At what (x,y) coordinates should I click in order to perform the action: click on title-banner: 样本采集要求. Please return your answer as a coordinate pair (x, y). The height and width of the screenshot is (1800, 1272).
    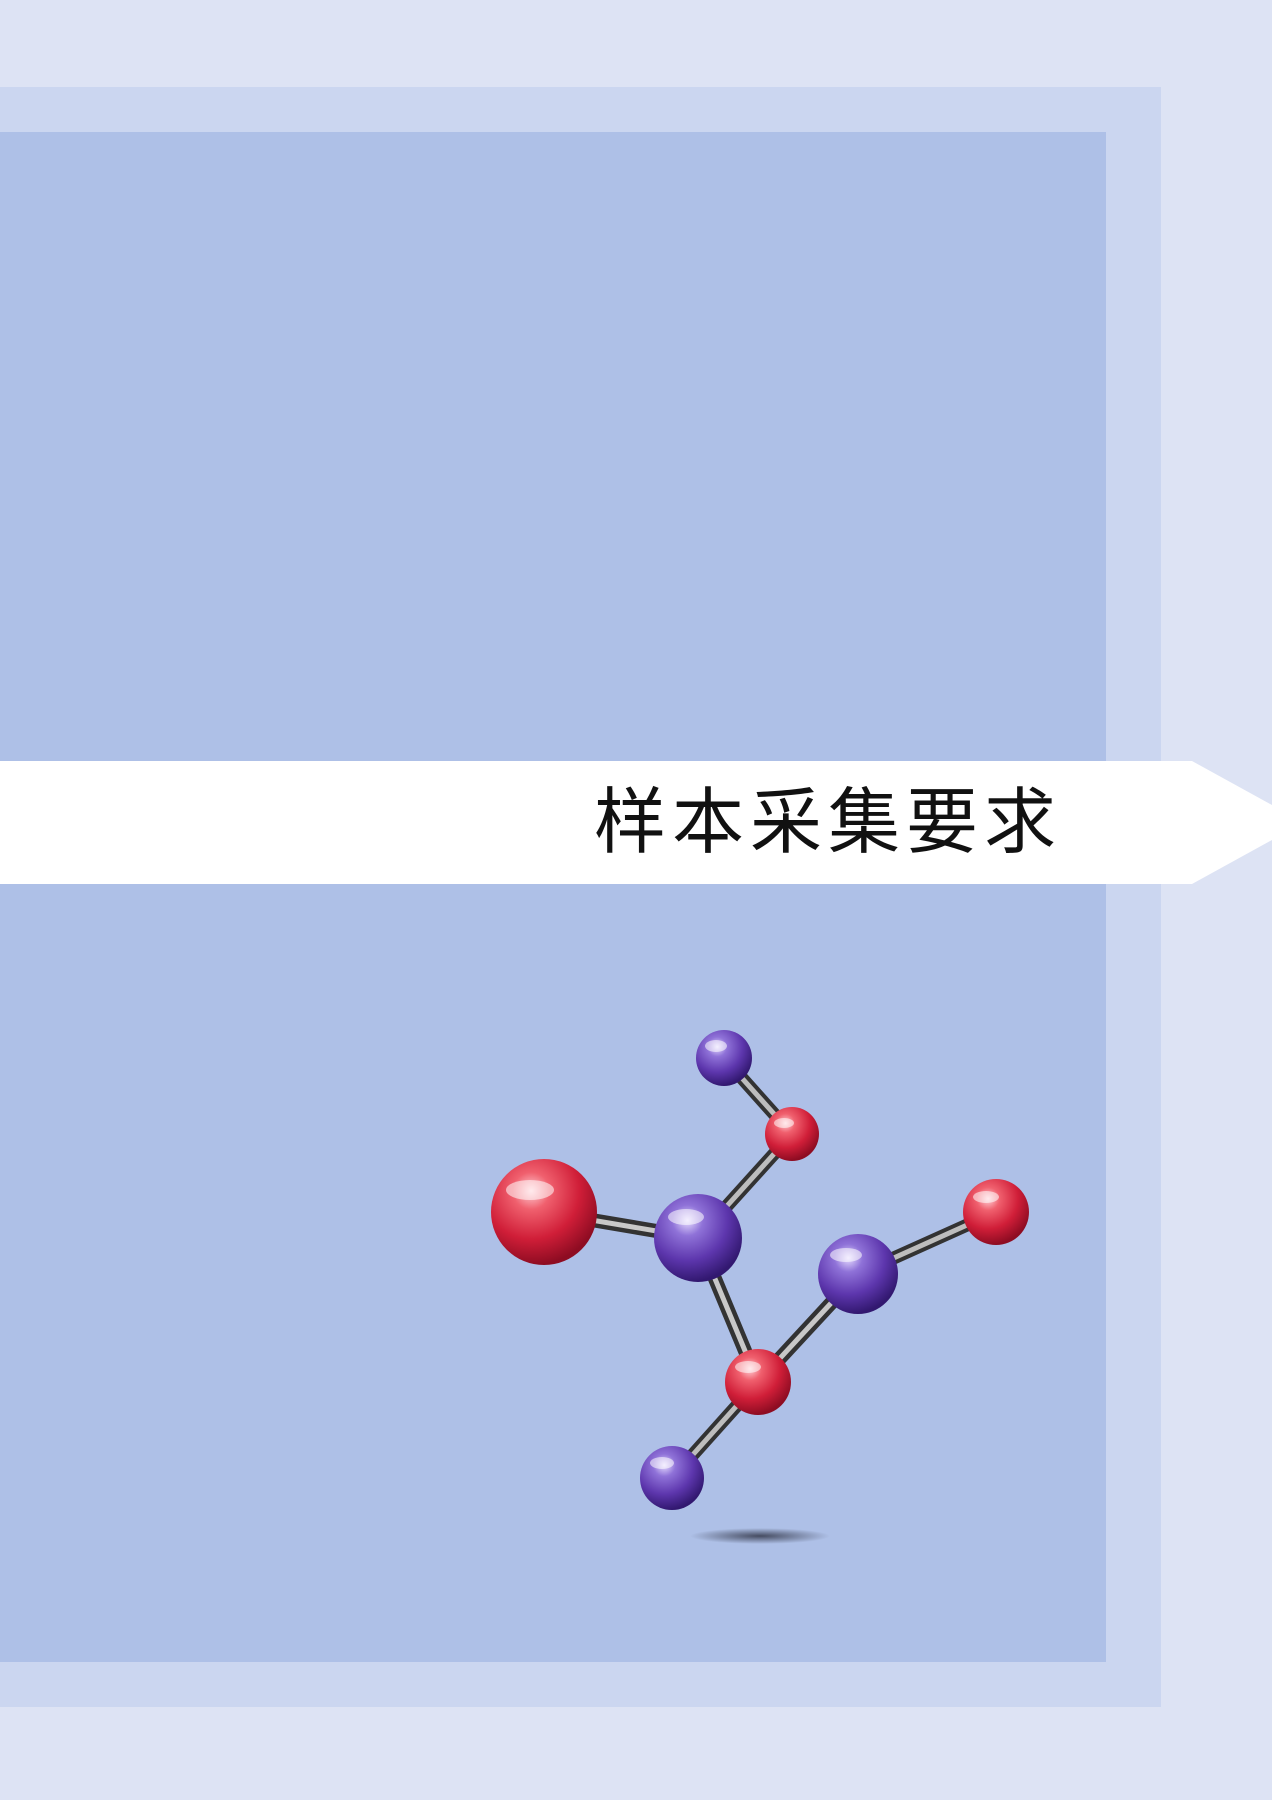
    Looking at the image, I should click on (636, 822).